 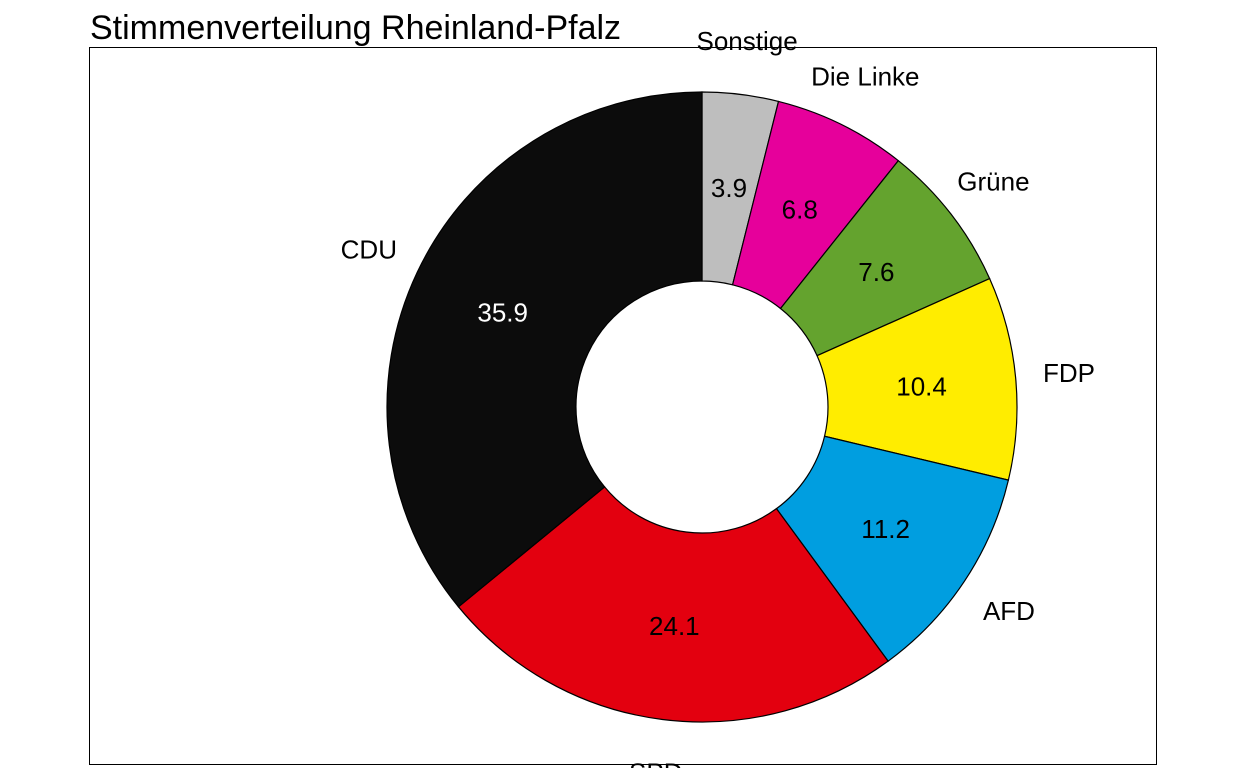 I want to click on category-label-gruene: Grüne, so click(x=993, y=181).